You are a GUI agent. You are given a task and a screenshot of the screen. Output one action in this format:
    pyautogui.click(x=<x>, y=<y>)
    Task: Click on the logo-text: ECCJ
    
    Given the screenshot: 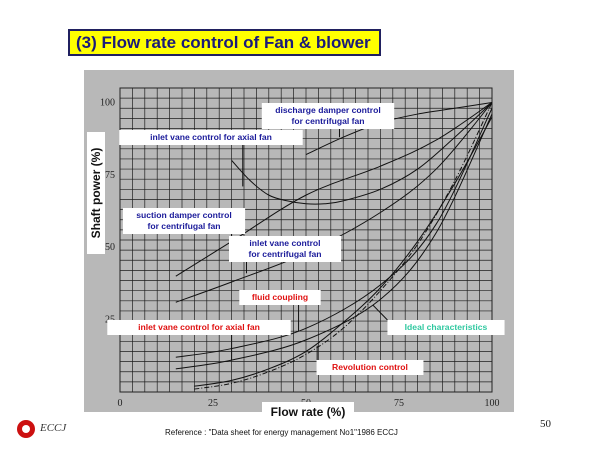 What is the action you would take?
    pyautogui.click(x=53, y=428)
    